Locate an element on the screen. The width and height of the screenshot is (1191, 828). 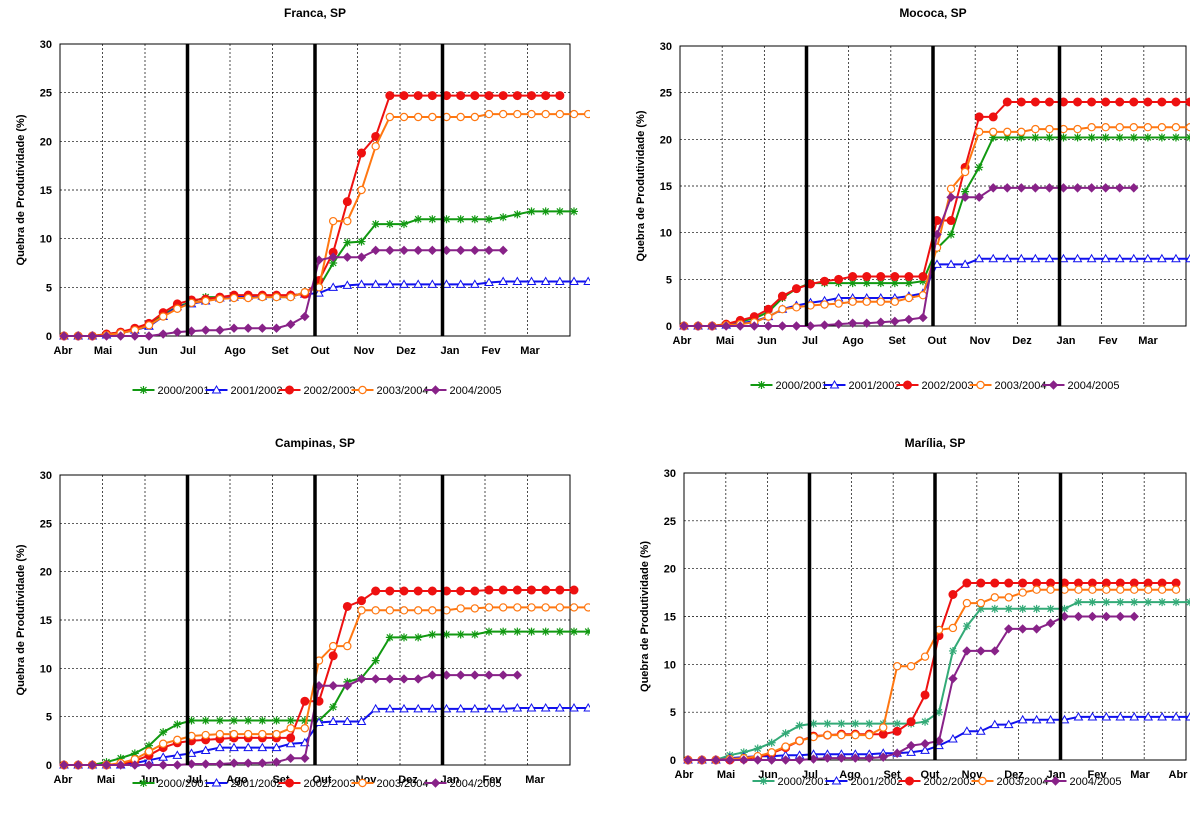
y-tick-label: 5 is located at coordinates (49, 288).